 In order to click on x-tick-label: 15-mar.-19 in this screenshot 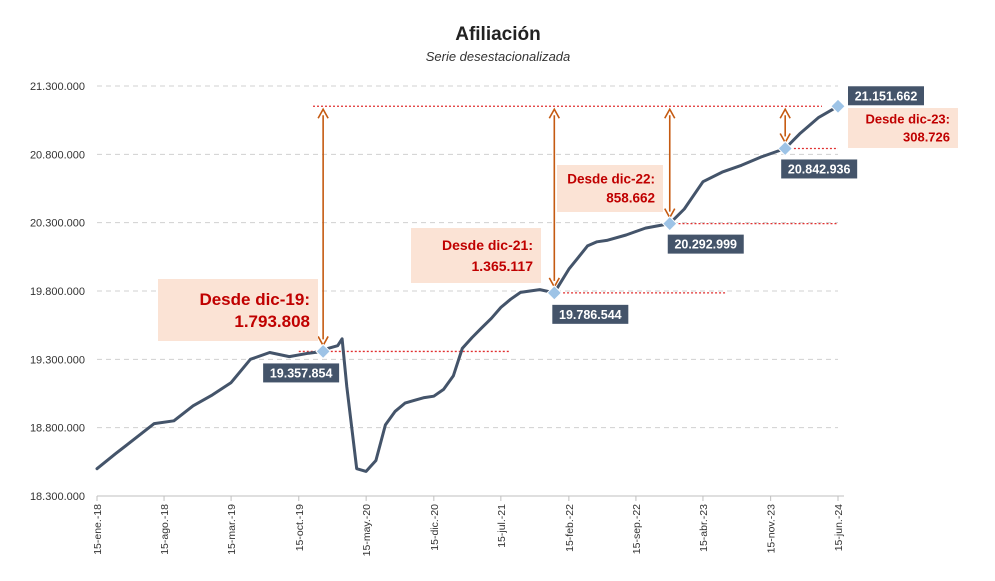, I will do `click(232, 529)`.